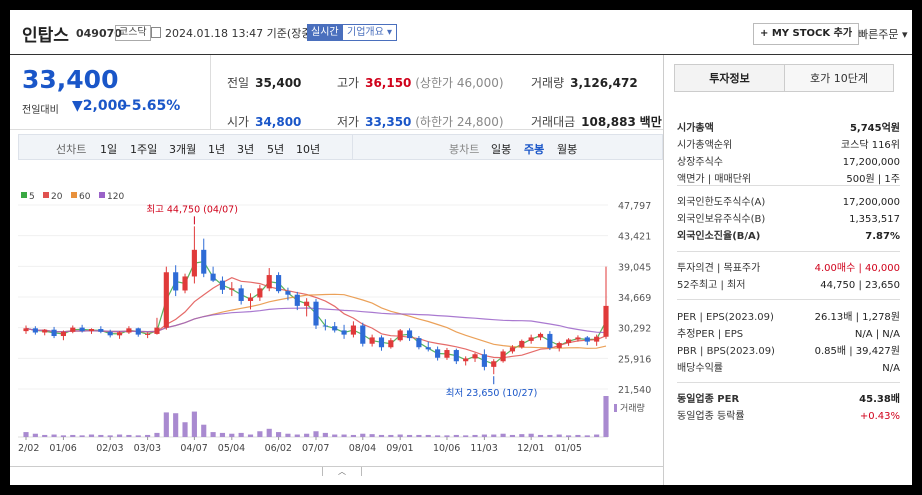 This screenshot has width=922, height=495. Describe the element at coordinates (278, 448) in the screenshot. I see `x-tick-label: 06/02` at that location.